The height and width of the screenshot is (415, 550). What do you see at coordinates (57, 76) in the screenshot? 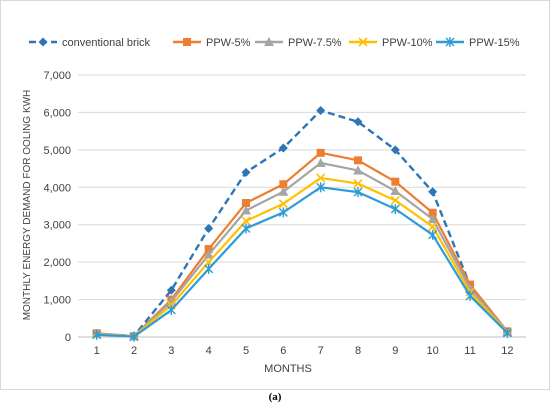
I see `y-tick-label: 7,000` at bounding box center [57, 76].